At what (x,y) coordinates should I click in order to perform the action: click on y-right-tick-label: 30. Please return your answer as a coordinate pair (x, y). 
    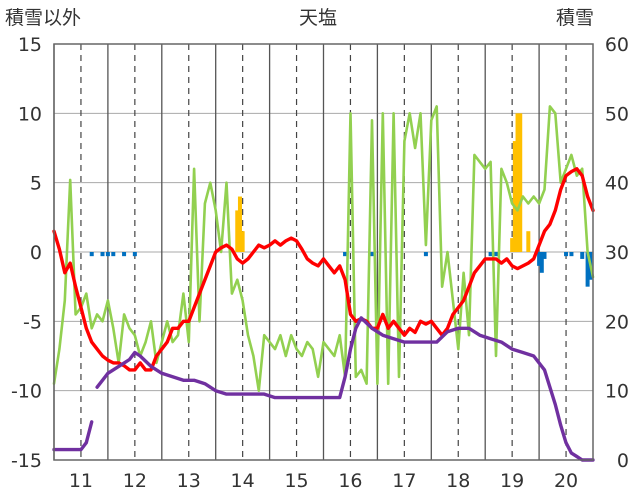
    Looking at the image, I should click on (617, 253).